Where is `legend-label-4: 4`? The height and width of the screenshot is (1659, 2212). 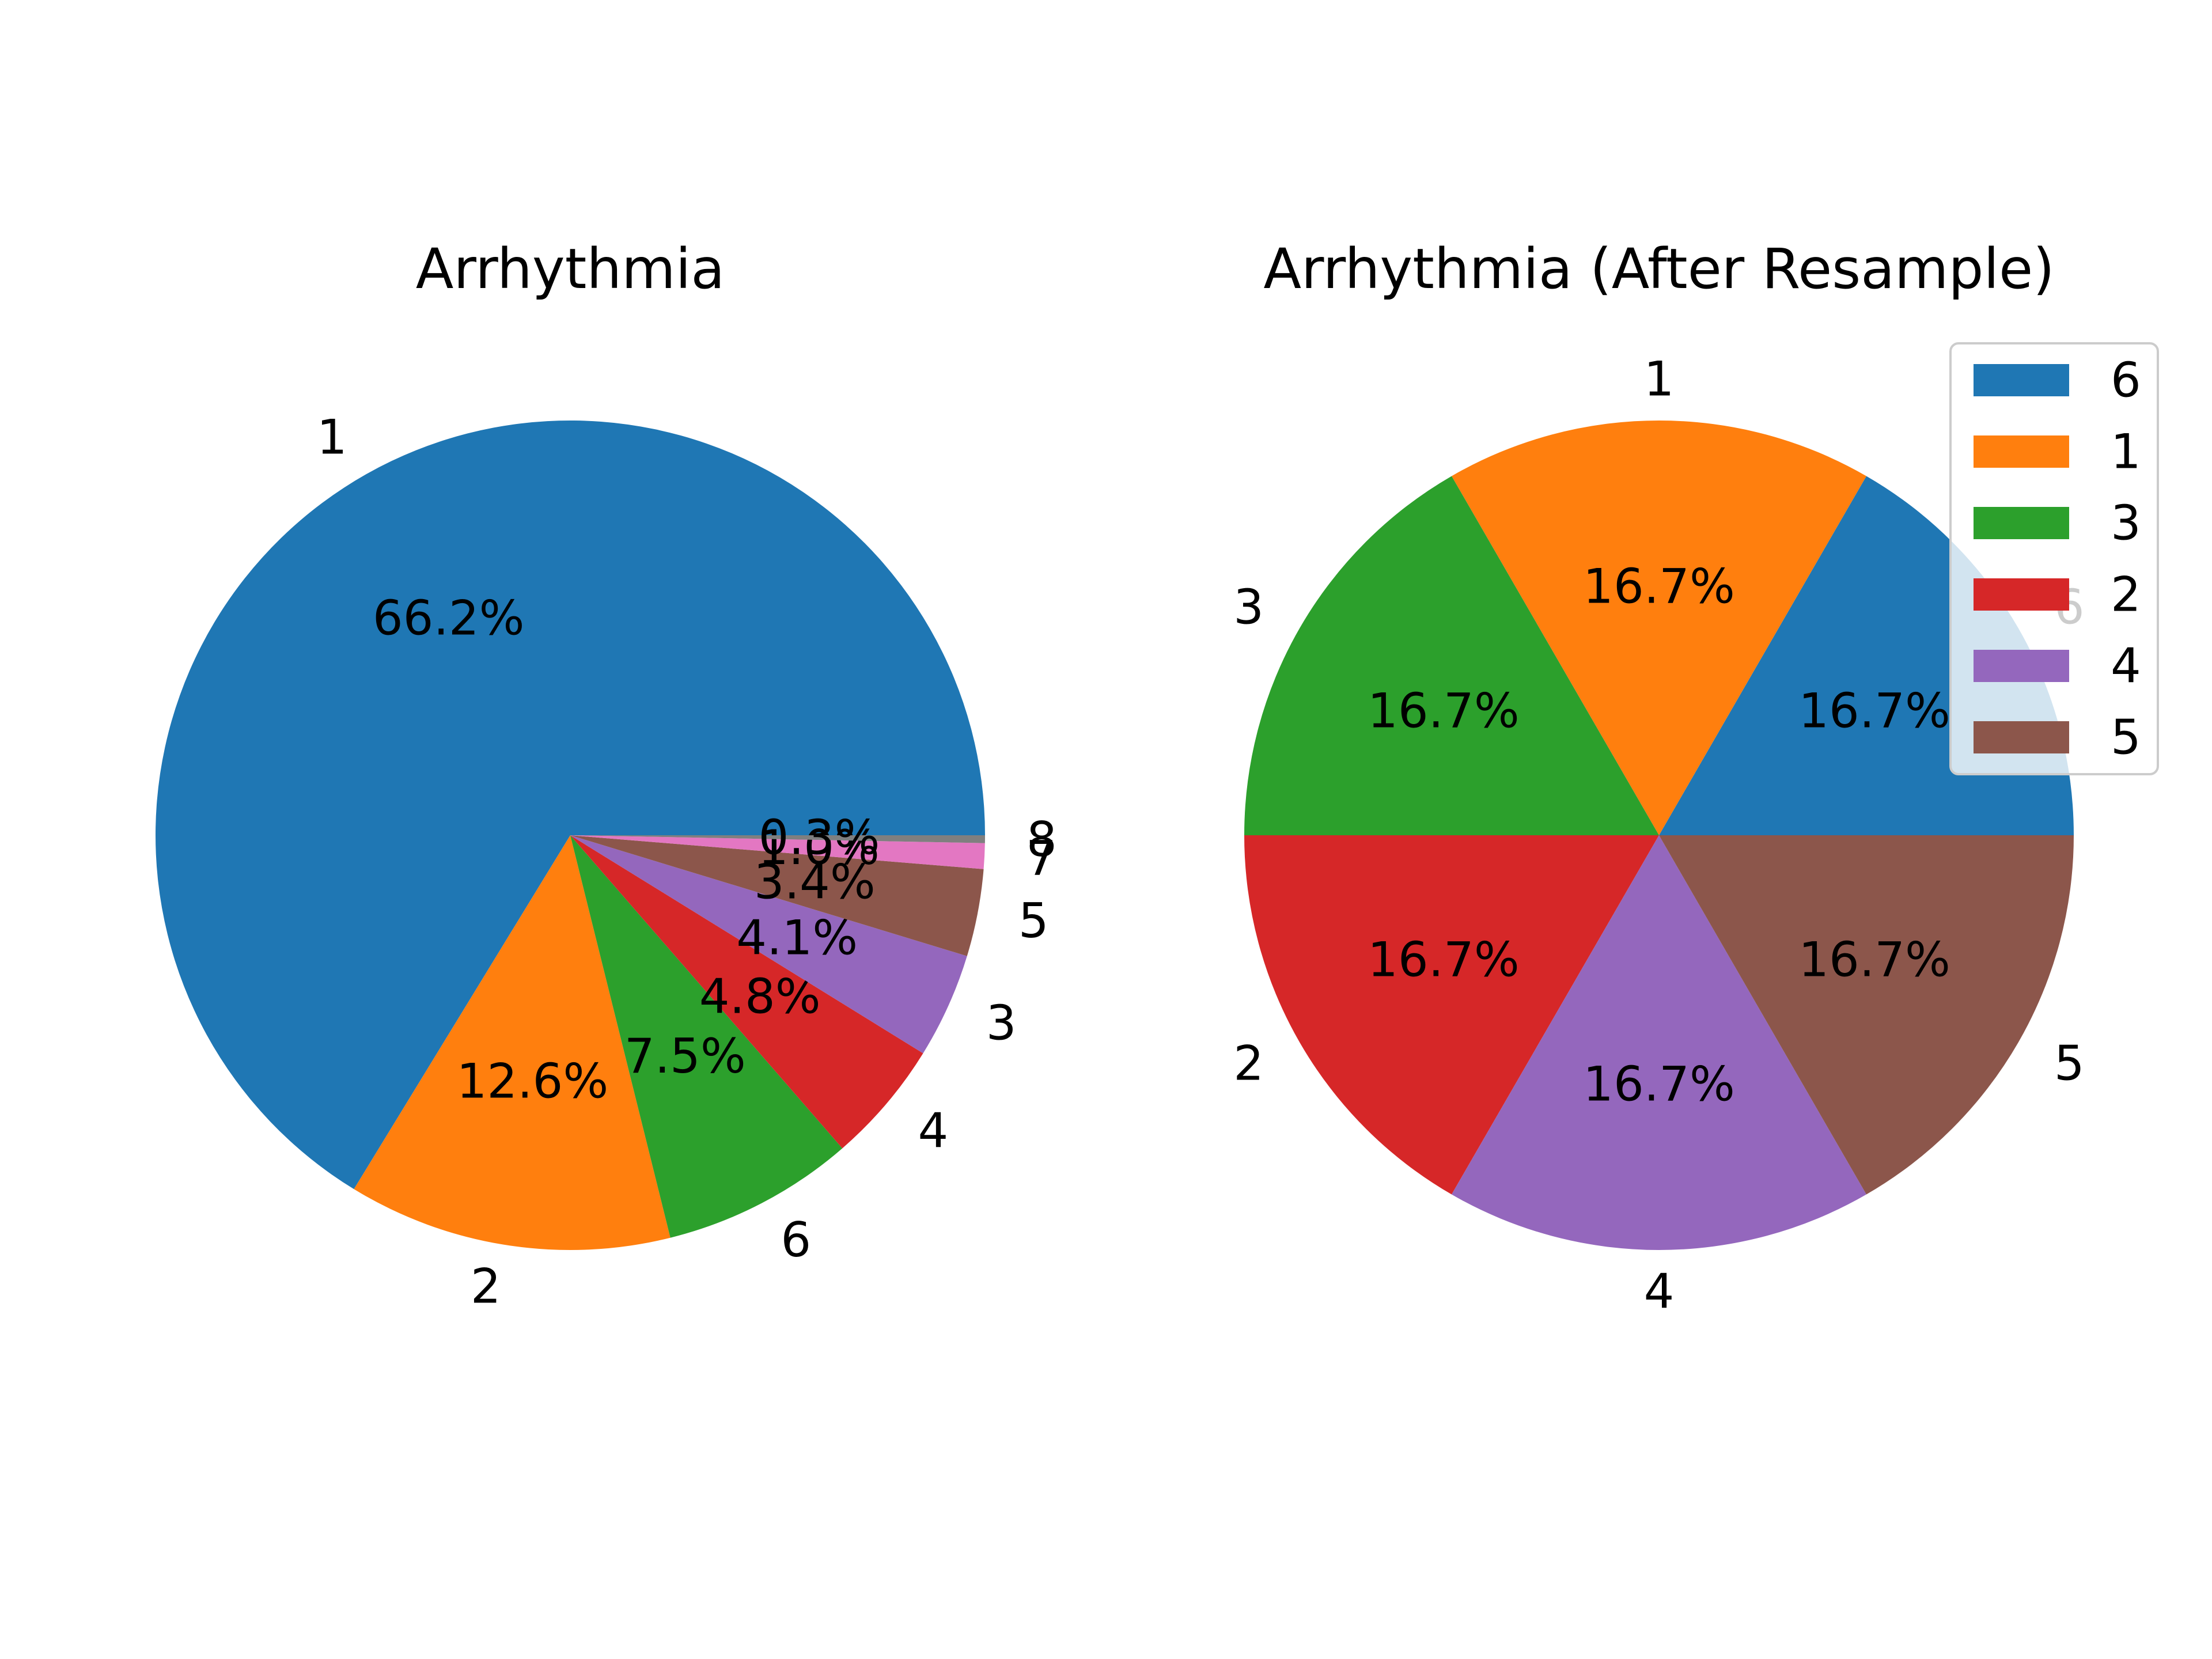 legend-label-4: 4 is located at coordinates (2126, 666).